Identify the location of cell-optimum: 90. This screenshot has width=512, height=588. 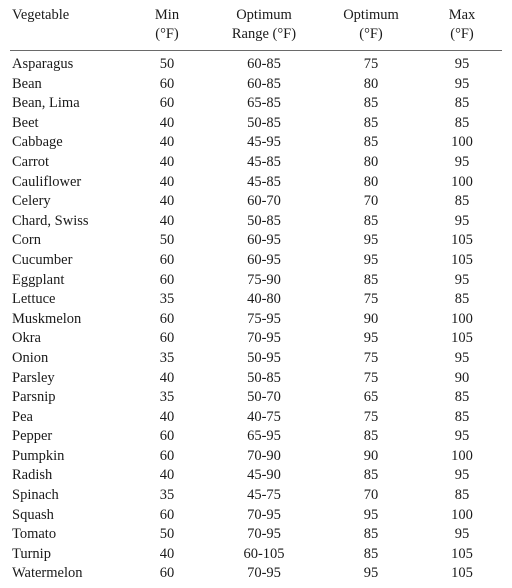
(371, 455).